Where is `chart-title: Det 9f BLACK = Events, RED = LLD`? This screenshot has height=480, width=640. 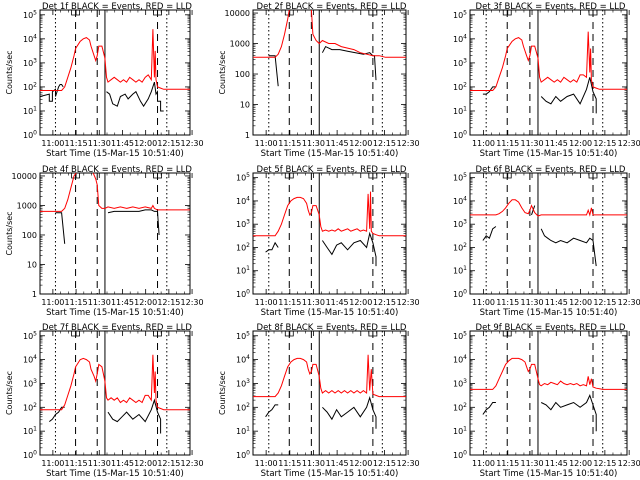
chart-title: Det 9f BLACK = Events, RED = LLD is located at coordinates (551, 328).